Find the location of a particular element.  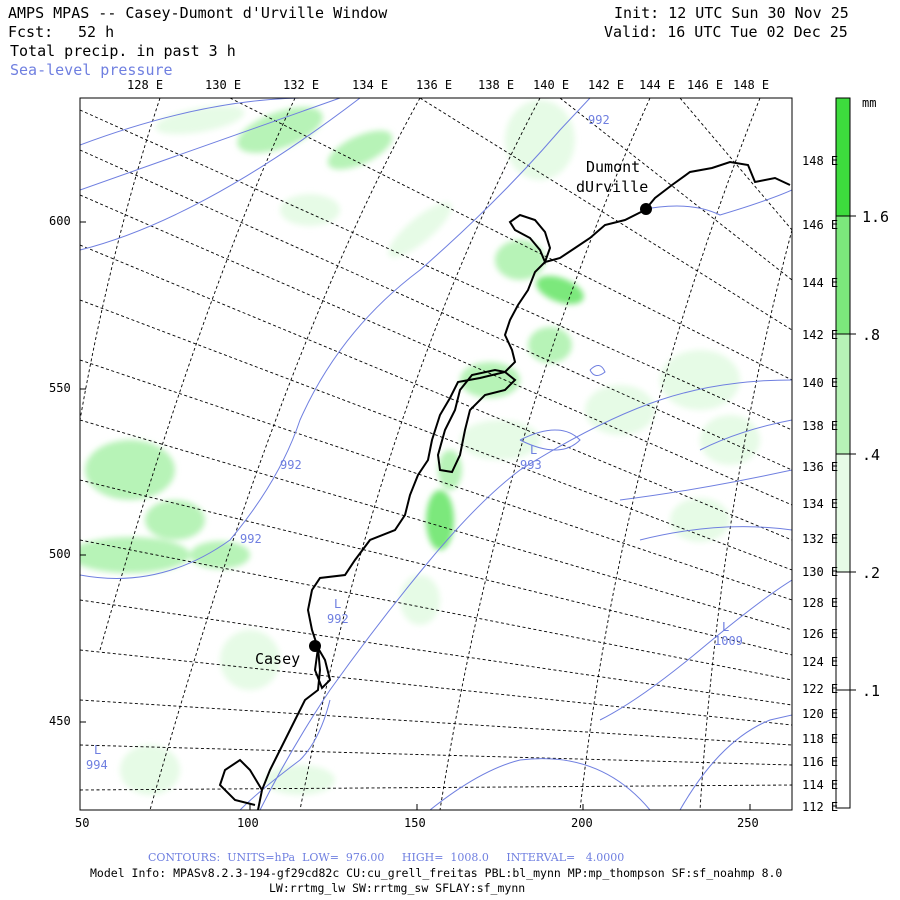

top-lon-label: 140 E is located at coordinates (551, 85).